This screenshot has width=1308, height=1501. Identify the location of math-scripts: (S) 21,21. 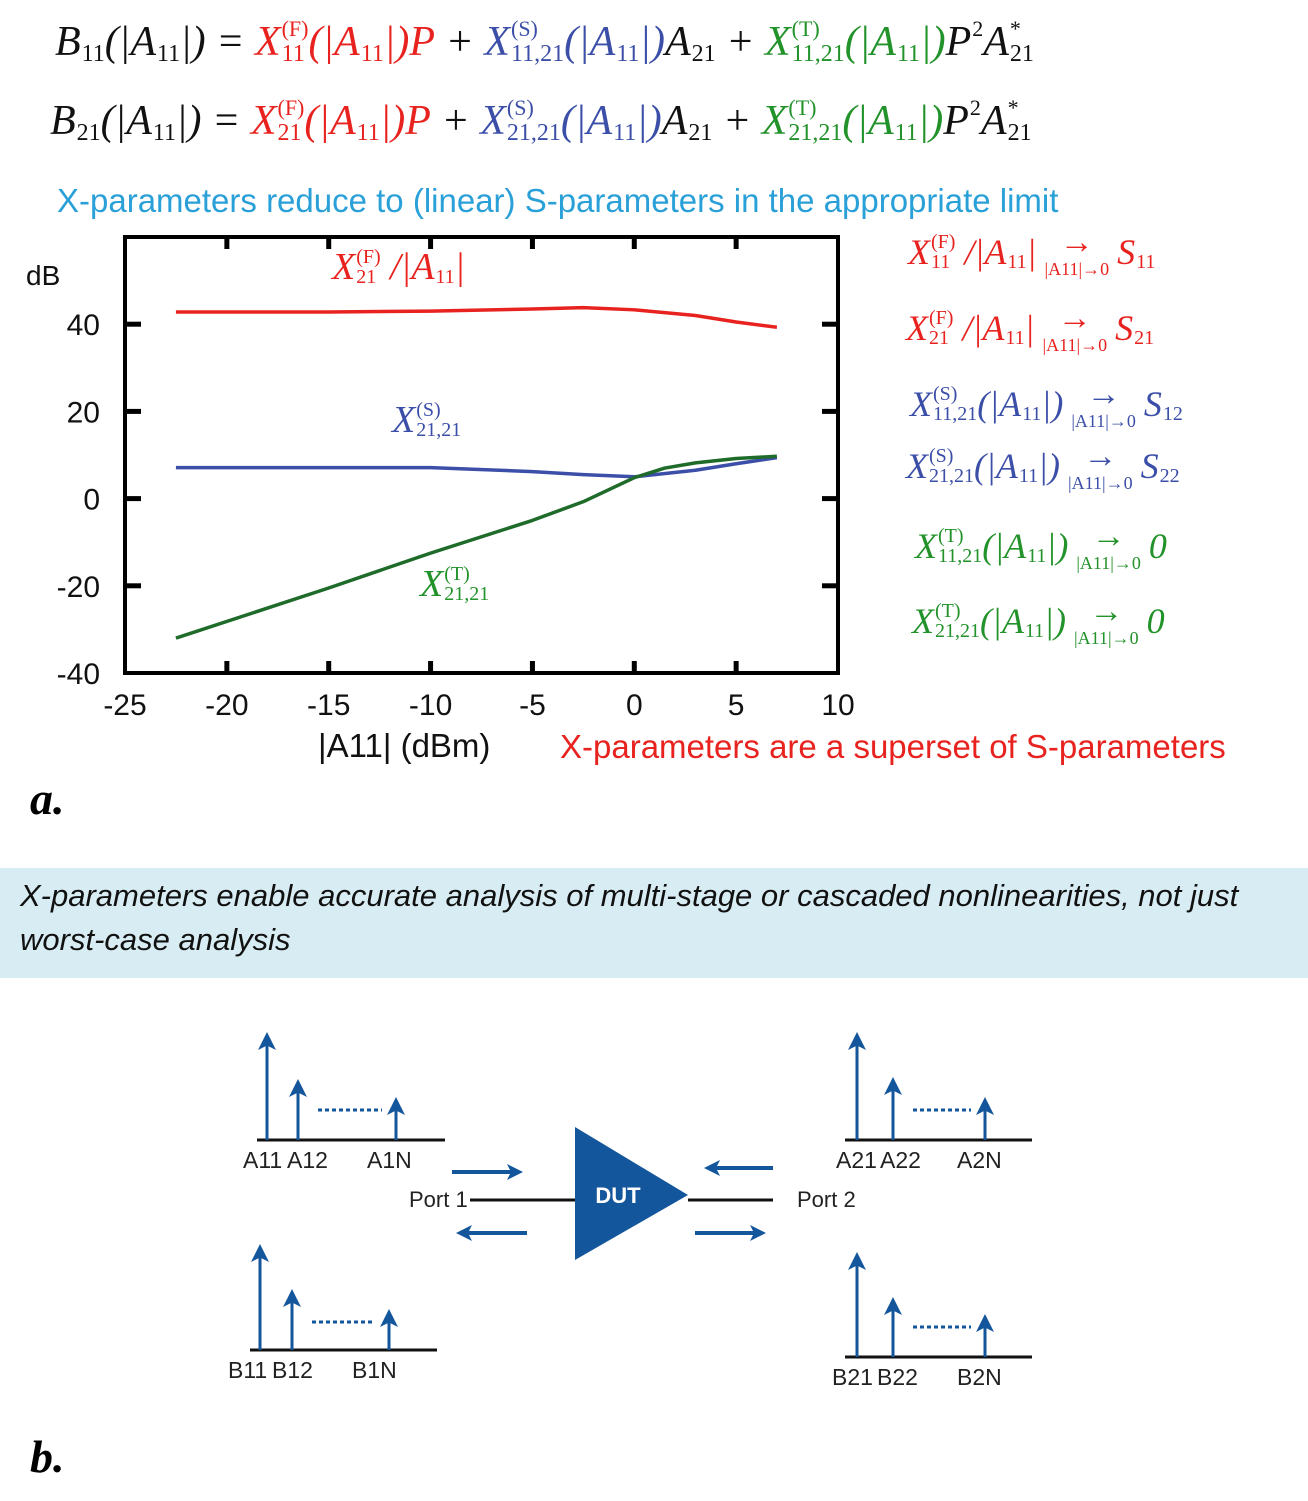
(951, 466).